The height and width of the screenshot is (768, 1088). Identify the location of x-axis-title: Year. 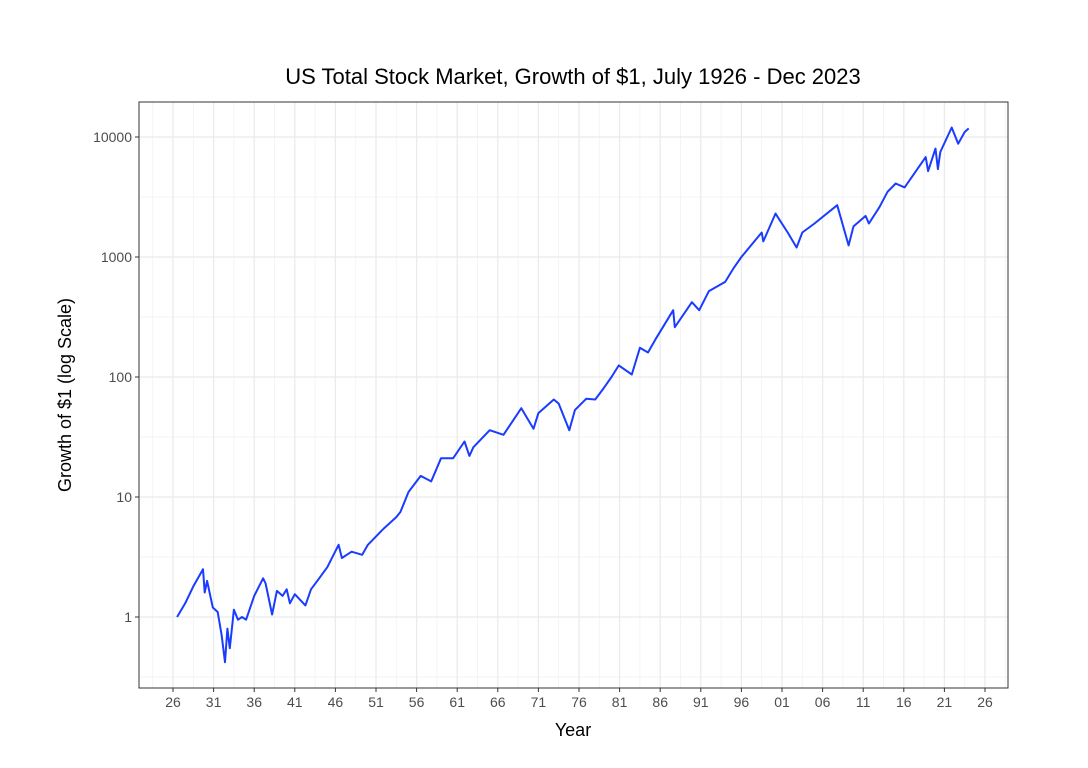
(573, 730).